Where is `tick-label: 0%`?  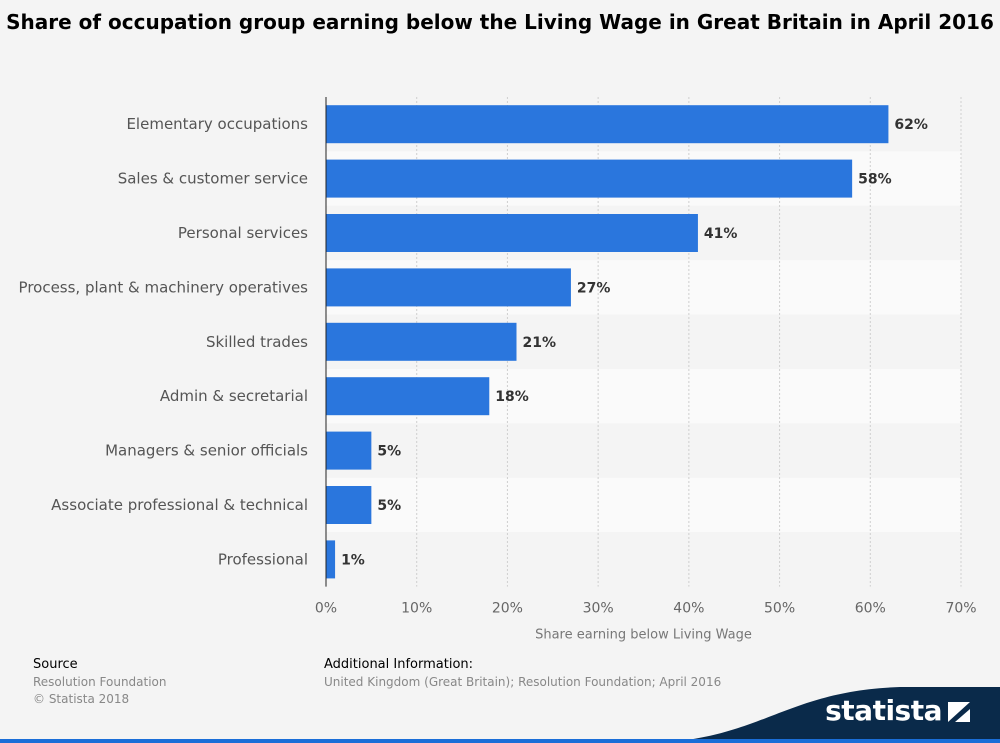
tick-label: 0% is located at coordinates (326, 609).